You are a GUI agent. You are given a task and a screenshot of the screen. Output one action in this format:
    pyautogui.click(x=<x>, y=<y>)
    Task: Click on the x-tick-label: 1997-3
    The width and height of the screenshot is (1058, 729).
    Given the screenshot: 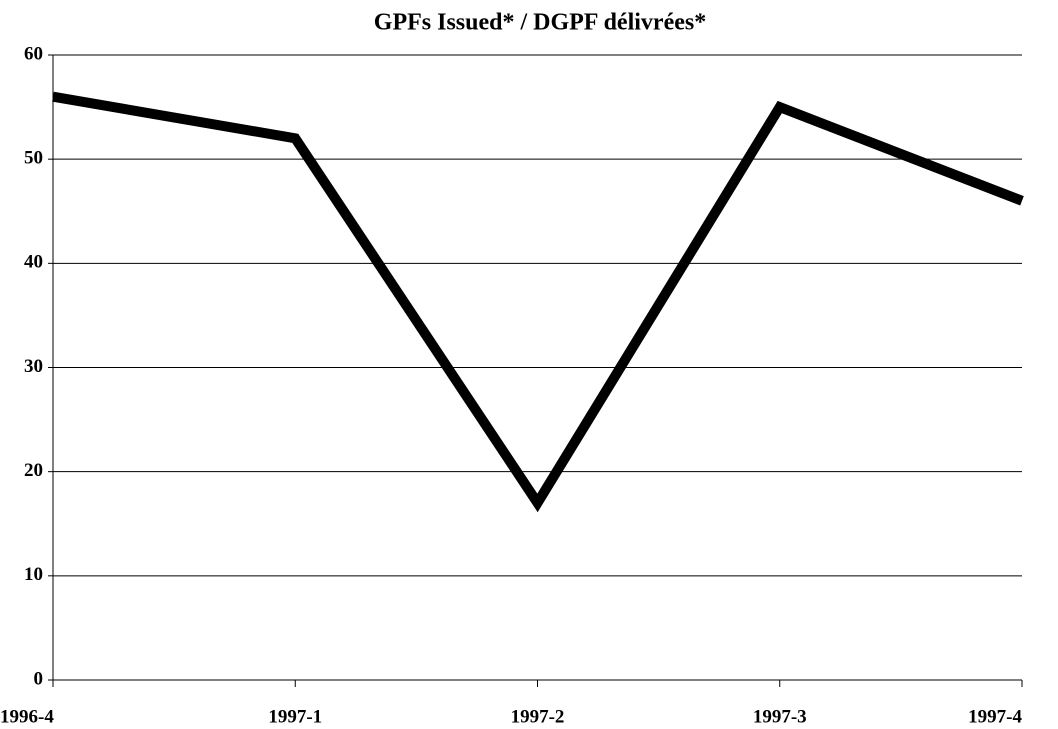 What is the action you would take?
    pyautogui.click(x=780, y=716)
    